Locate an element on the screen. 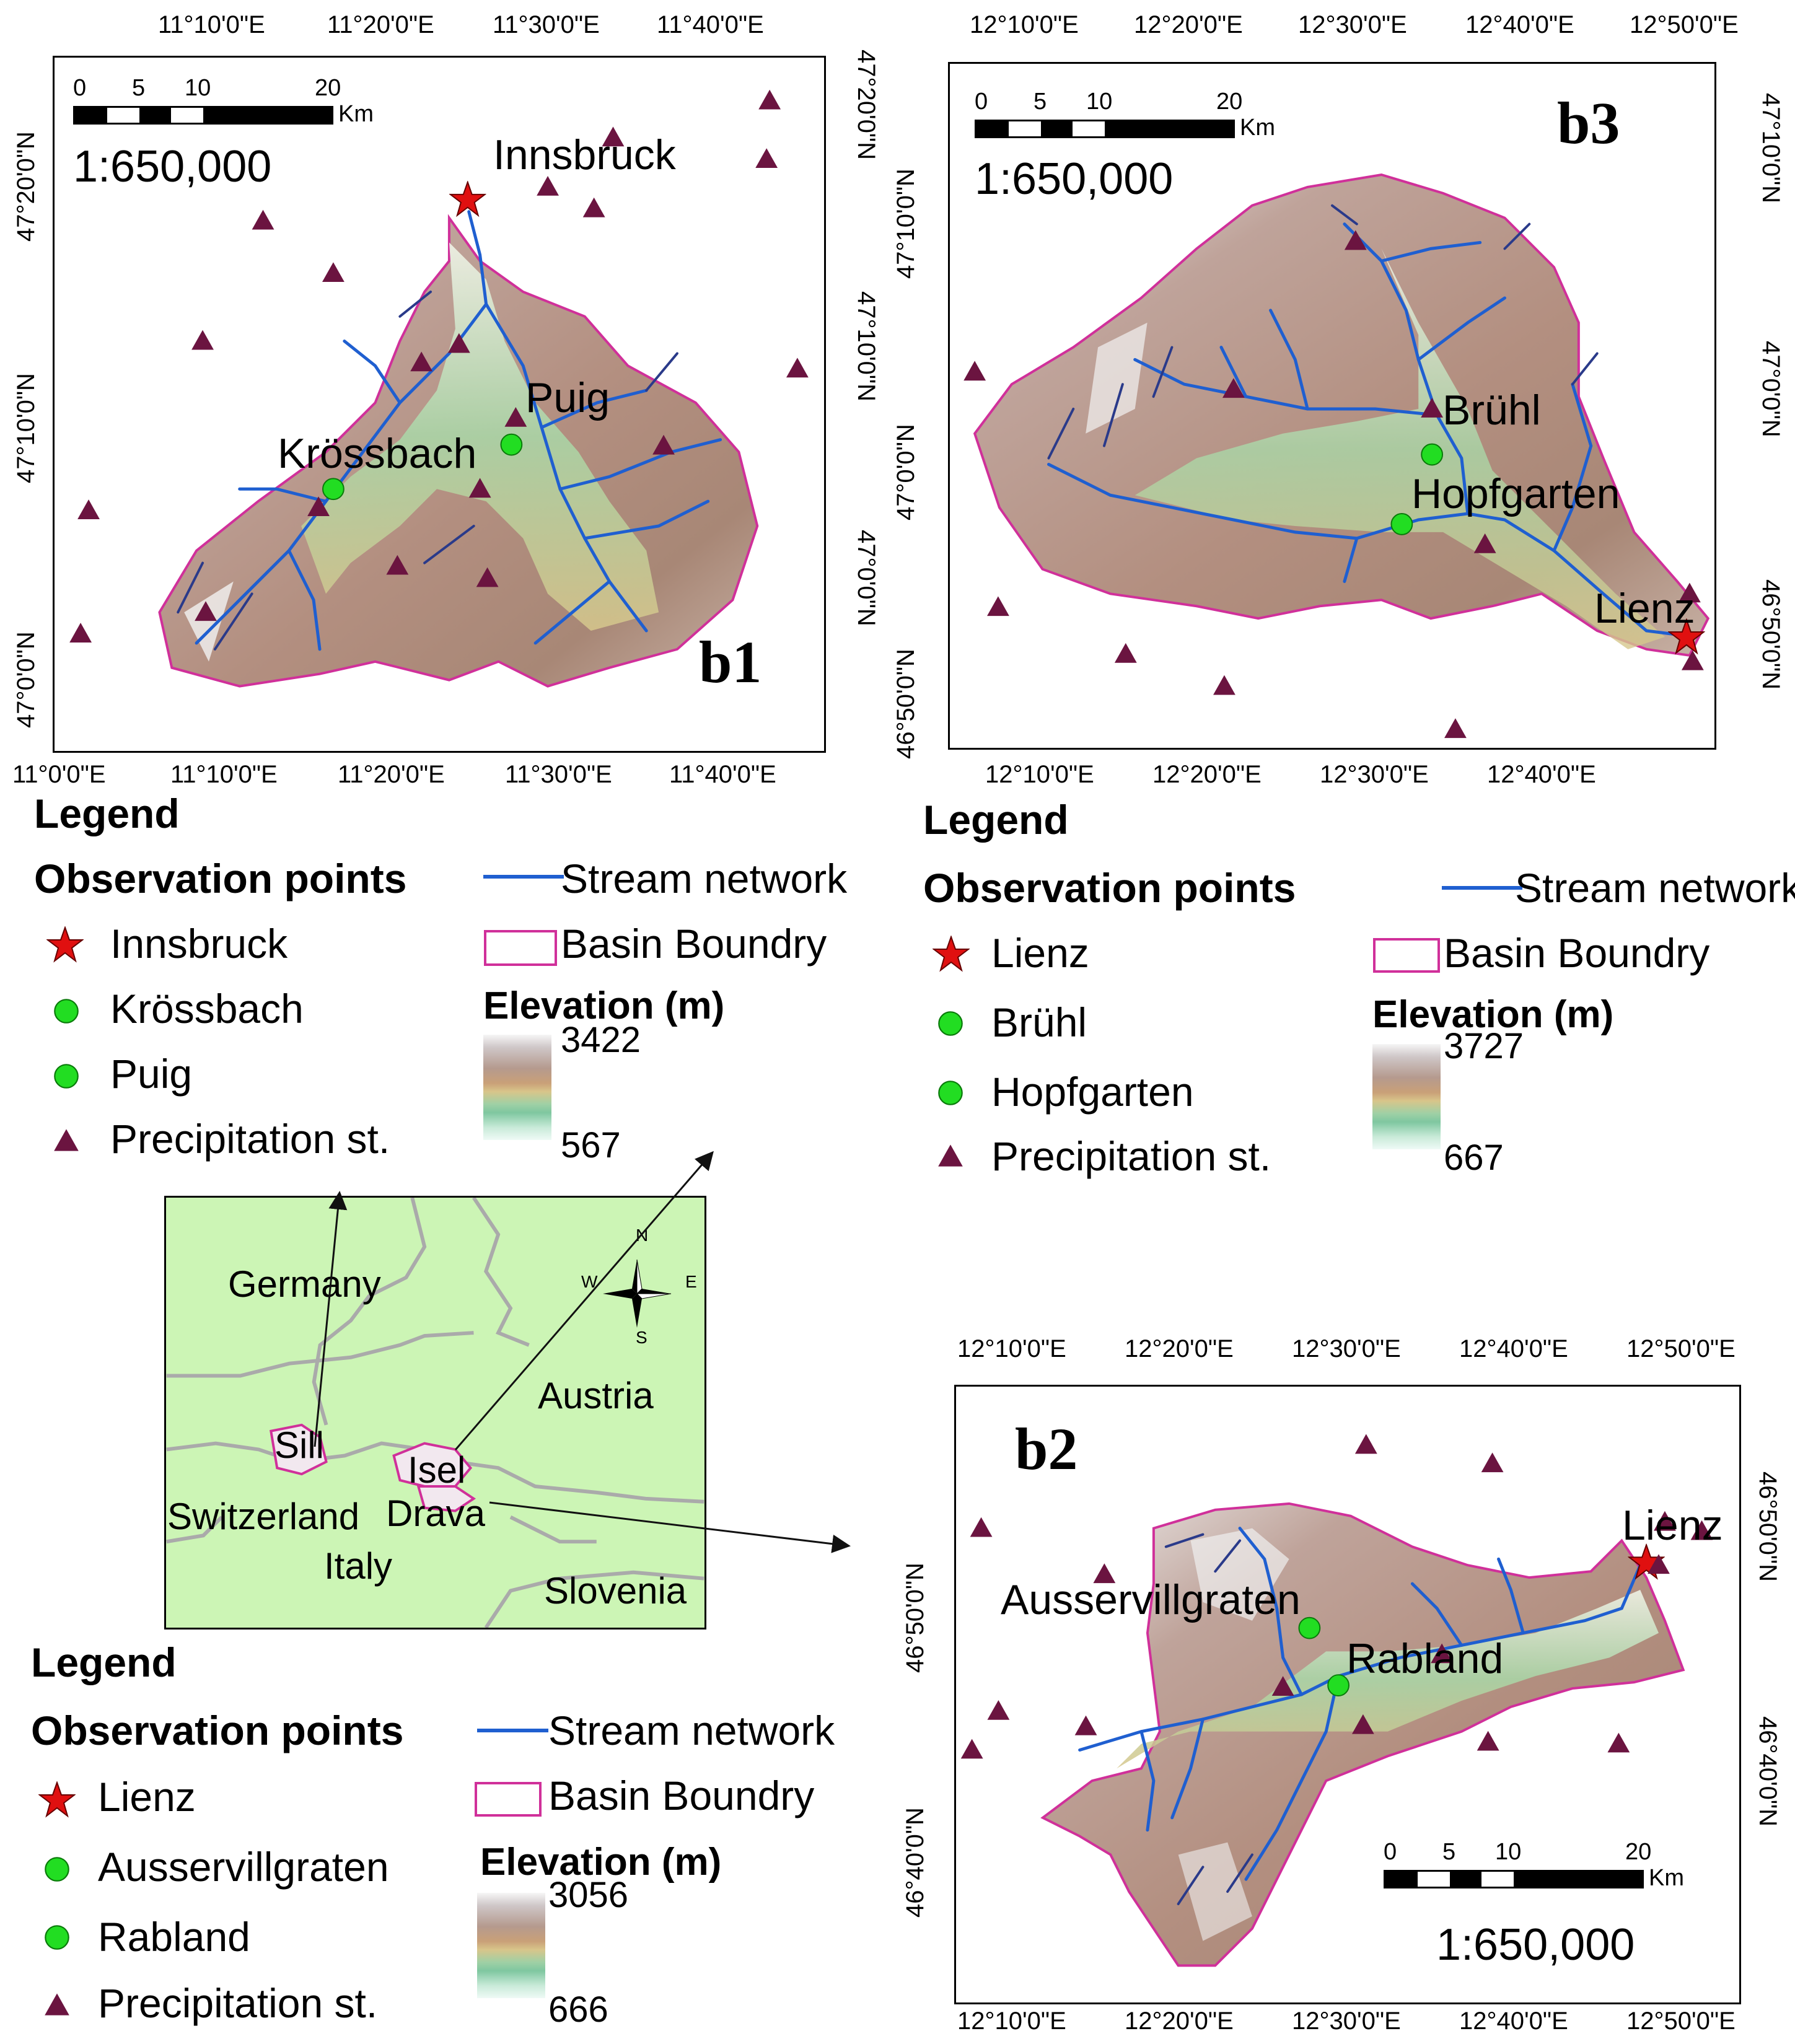  coord-bottom-b2-3: 12°30'0"E is located at coordinates (1346, 2021).